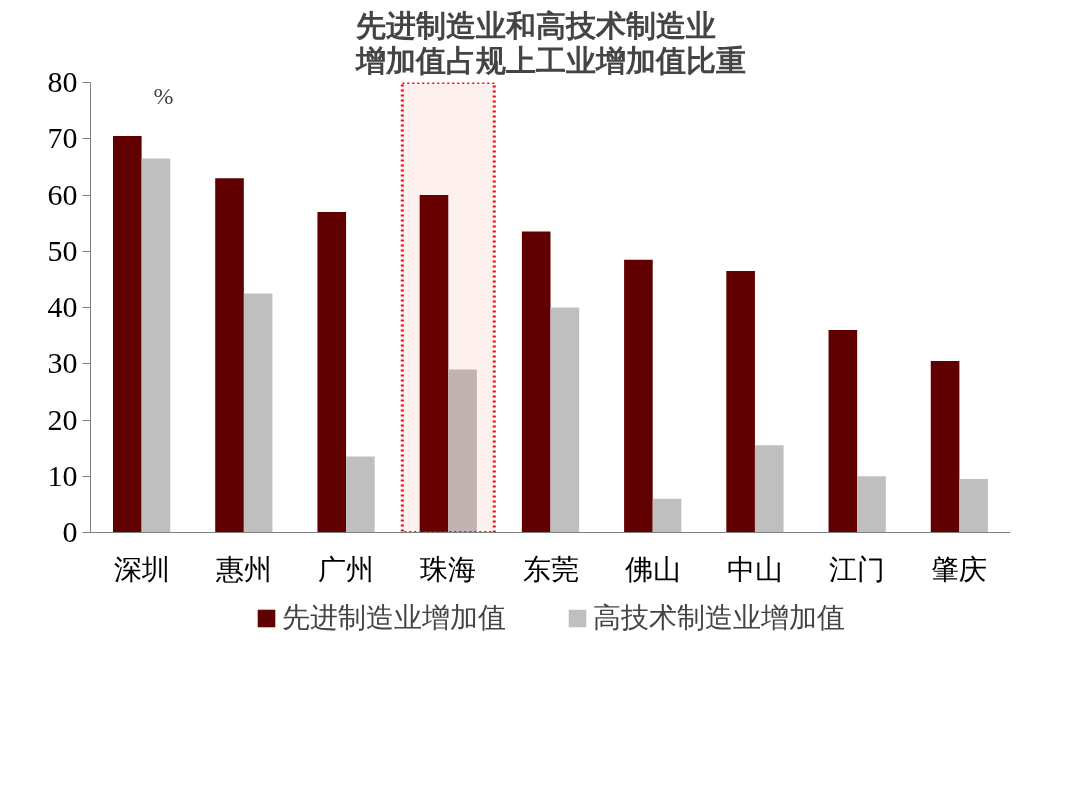 Image resolution: width=1080 pixels, height=810 pixels. Describe the element at coordinates (754, 569) in the screenshot. I see `x-tick-label: 中山` at that location.